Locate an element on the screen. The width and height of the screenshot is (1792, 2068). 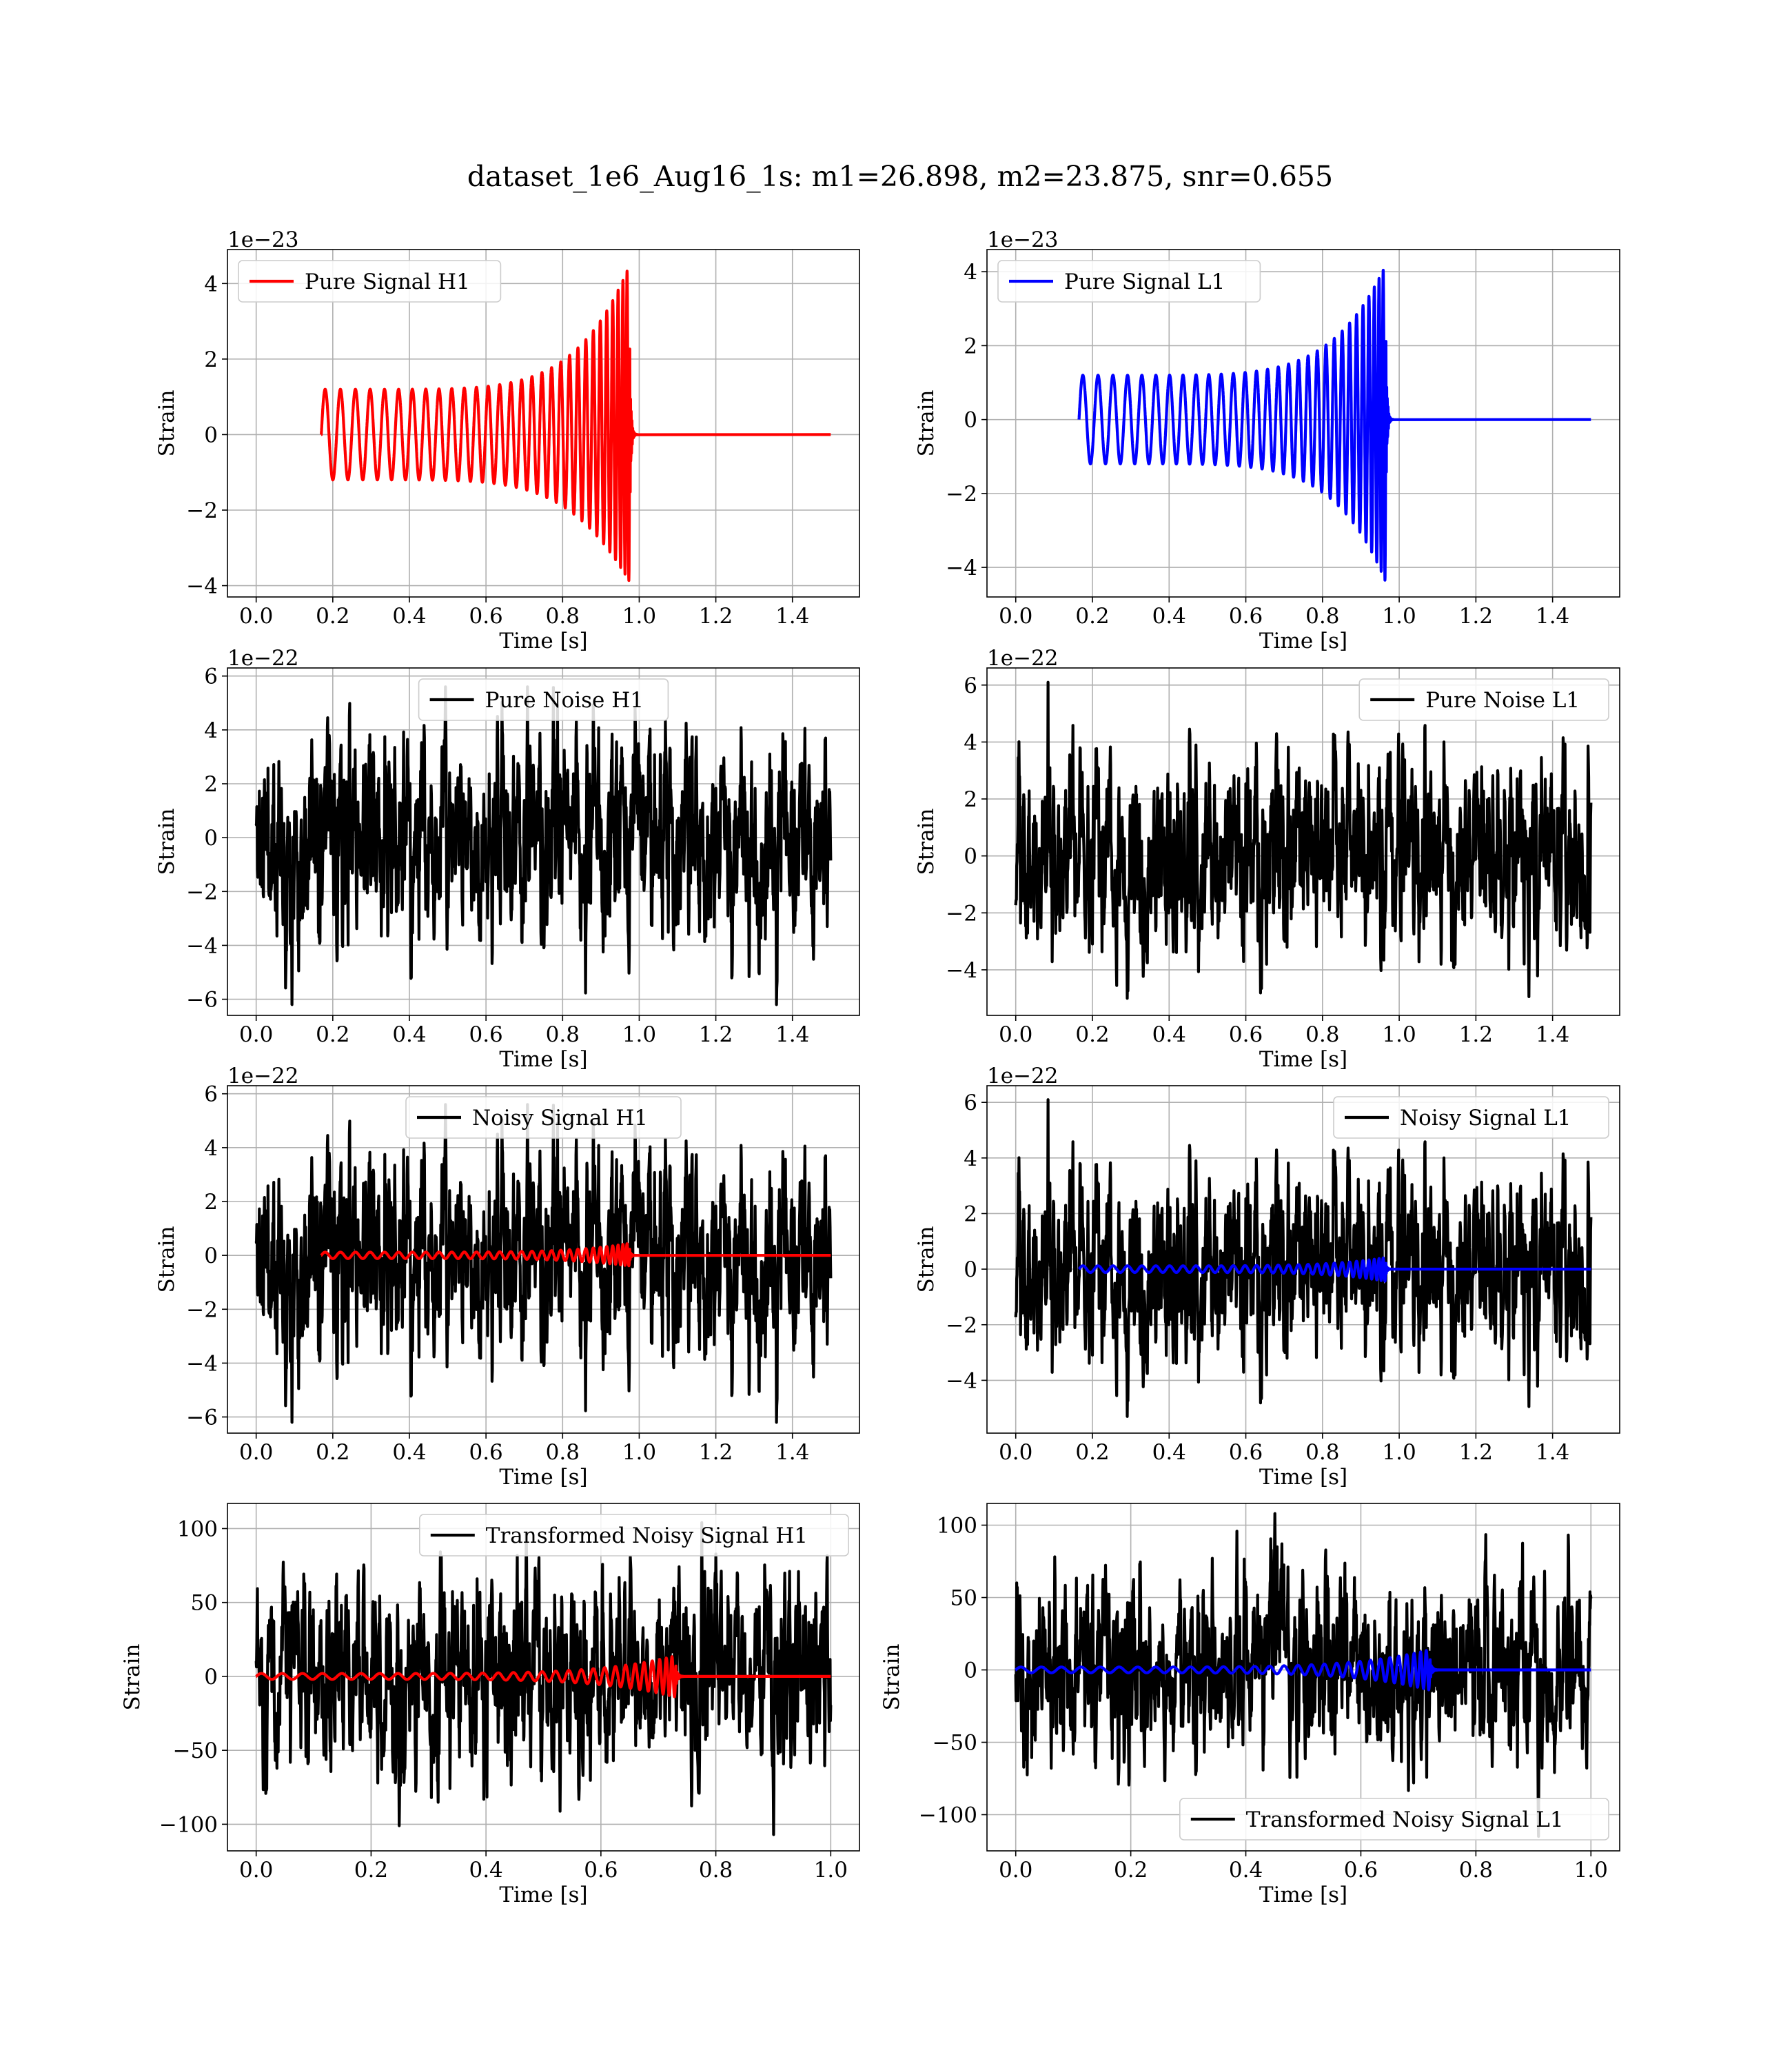
noisy-signal-h1-overlay-line is located at coordinates (575, 1255).